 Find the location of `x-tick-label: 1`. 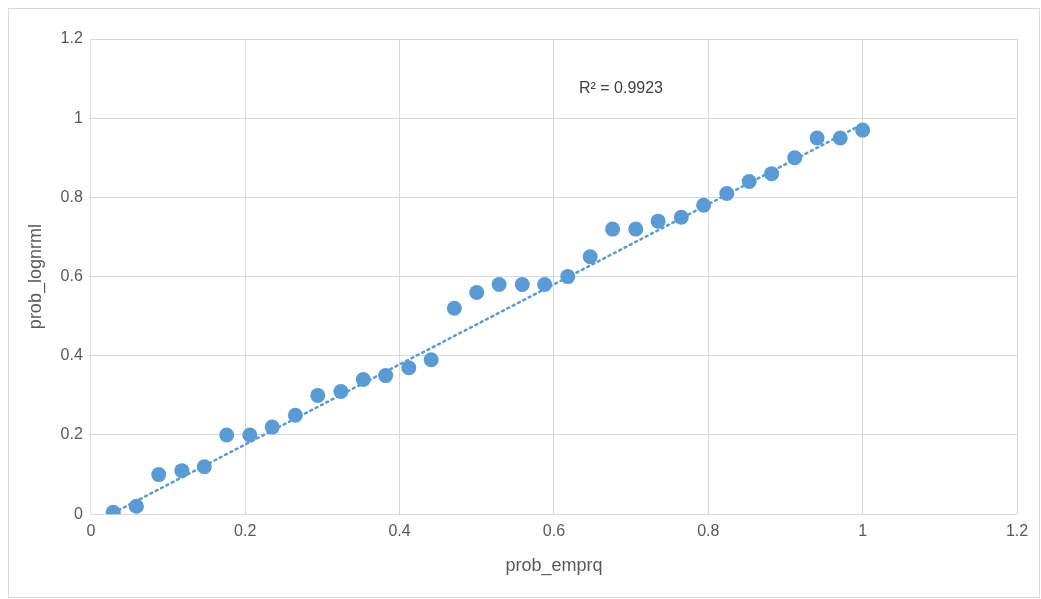

x-tick-label: 1 is located at coordinates (863, 531).